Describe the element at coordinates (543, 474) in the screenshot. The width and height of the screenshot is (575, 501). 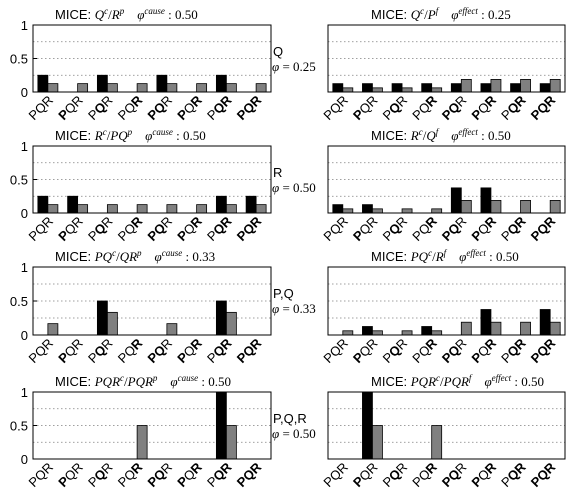
I see `x-tick-label-8: PQR` at that location.